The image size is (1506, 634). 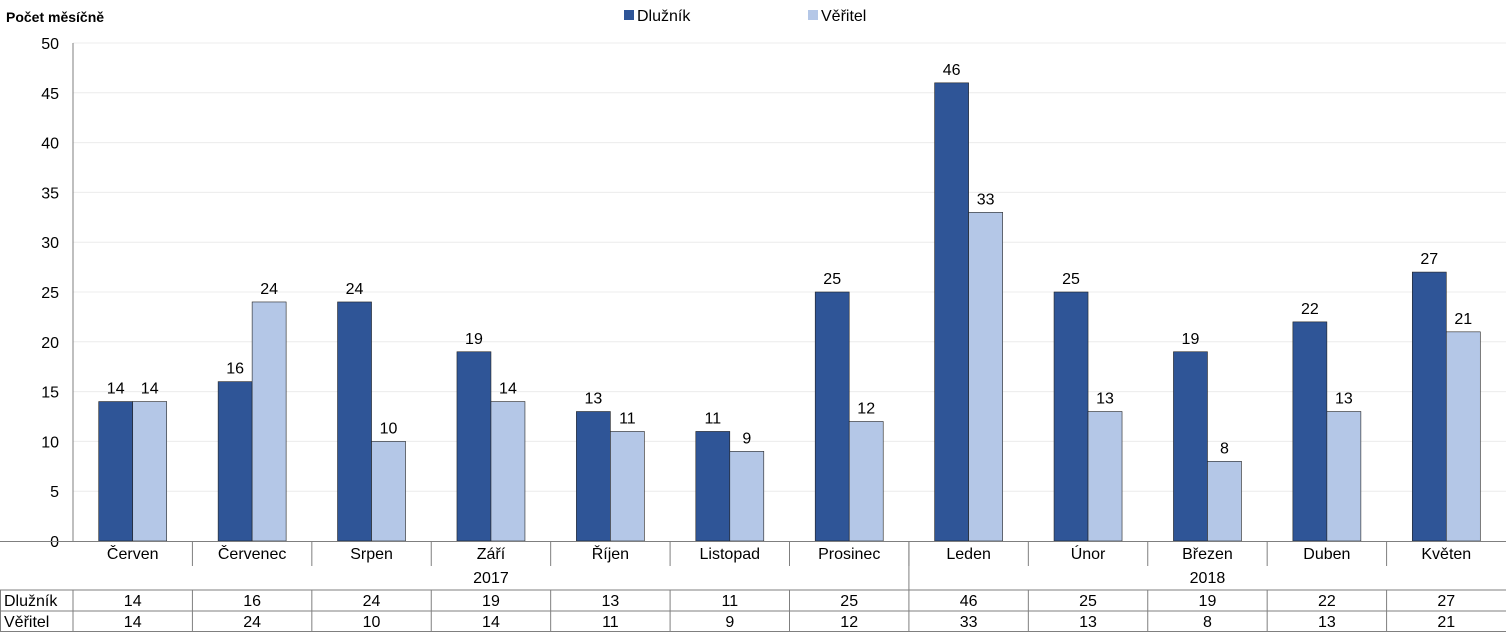 What do you see at coordinates (1463, 319) in the screenshot?
I see `data-label: 21` at bounding box center [1463, 319].